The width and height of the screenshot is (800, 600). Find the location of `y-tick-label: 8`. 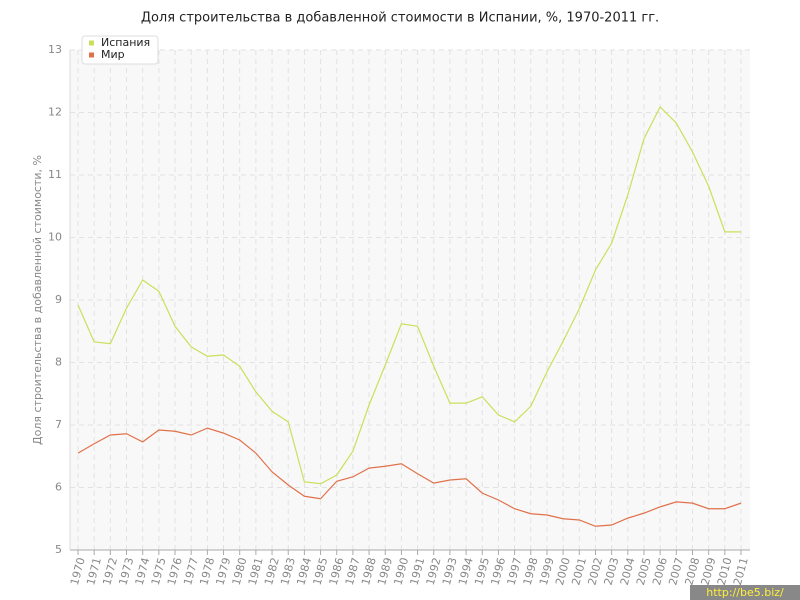

y-tick-label: 8 is located at coordinates (58, 362).